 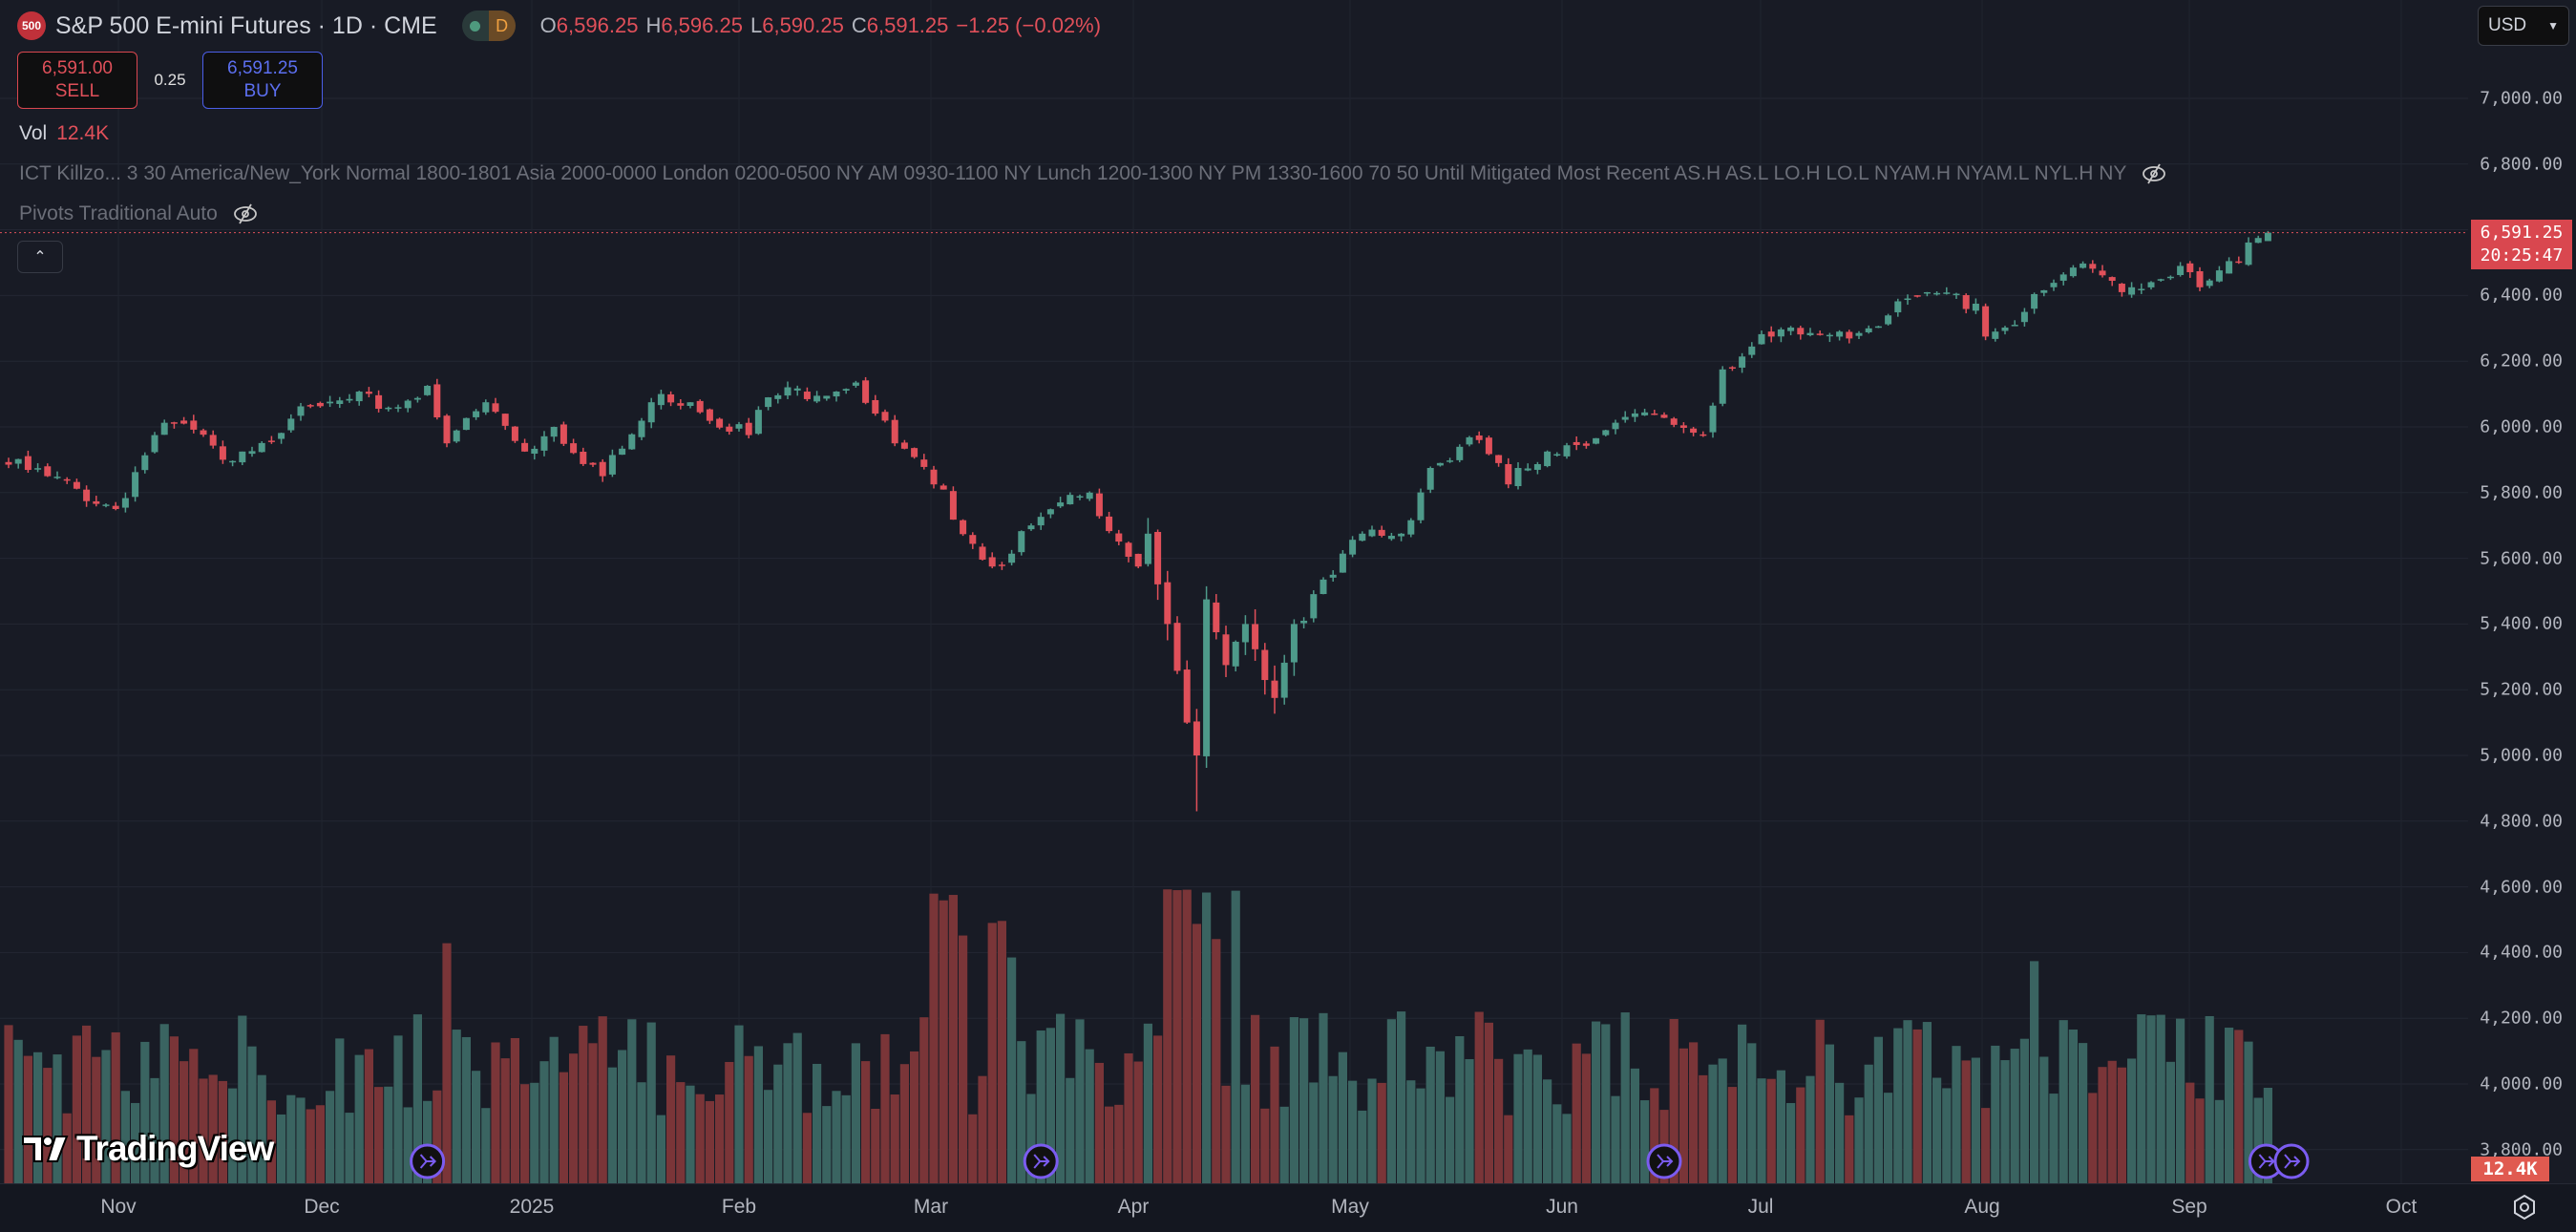 I want to click on volume-legend: Vol 12.4K, so click(x=64, y=133).